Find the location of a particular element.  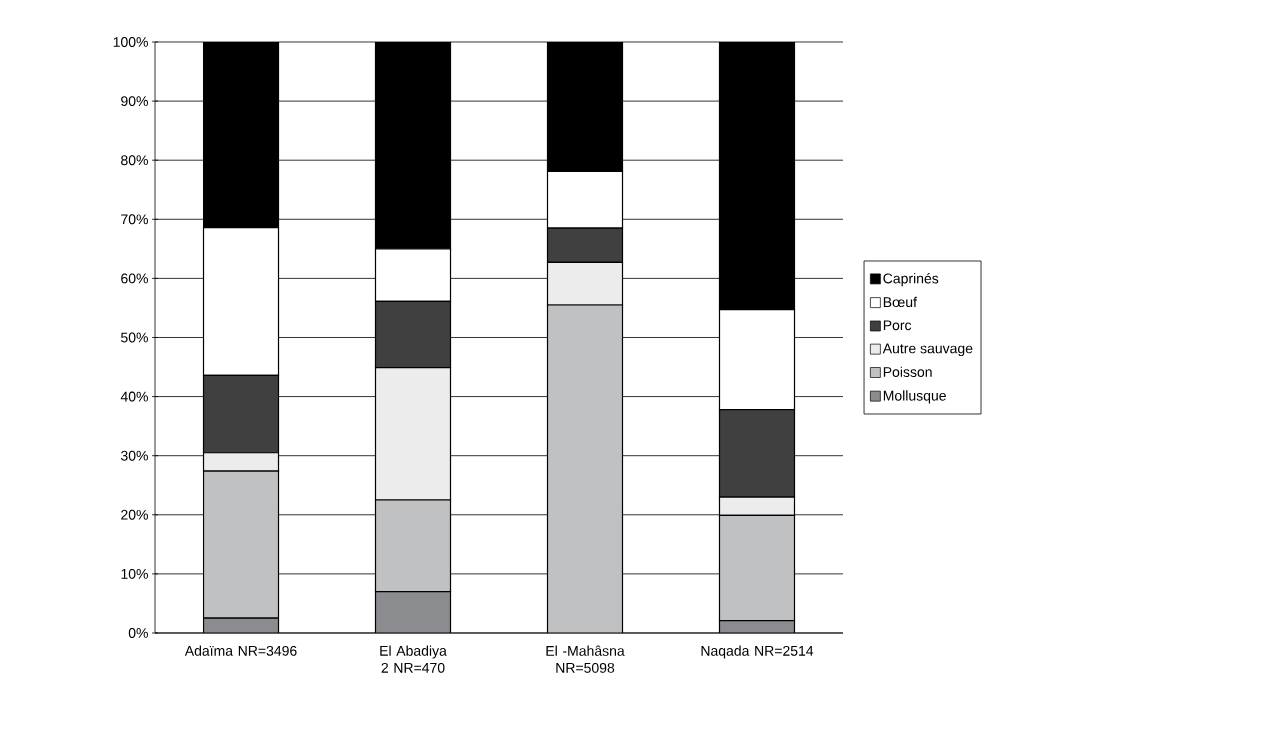

legend-label: Poisson is located at coordinates (907, 371).